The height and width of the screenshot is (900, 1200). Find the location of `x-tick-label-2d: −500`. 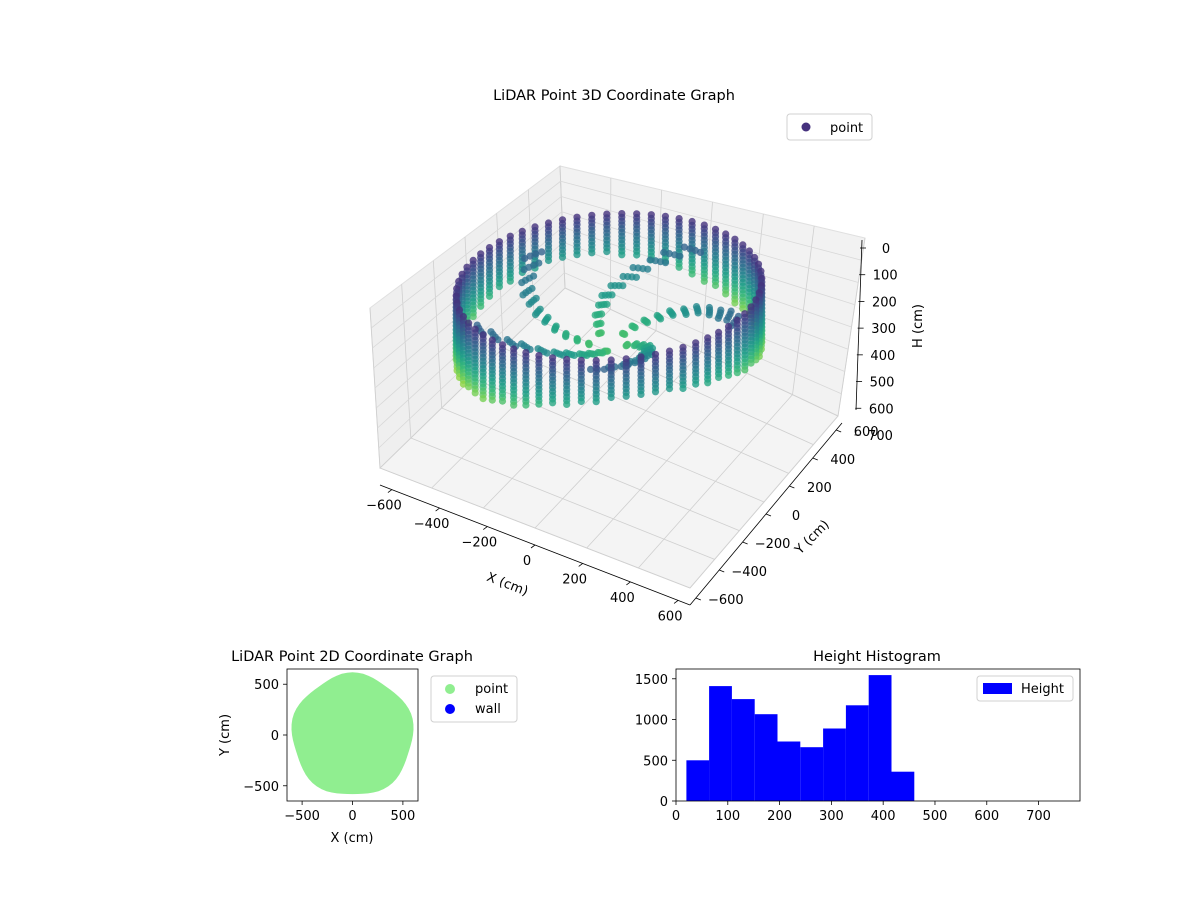

x-tick-label-2d: −500 is located at coordinates (302, 816).